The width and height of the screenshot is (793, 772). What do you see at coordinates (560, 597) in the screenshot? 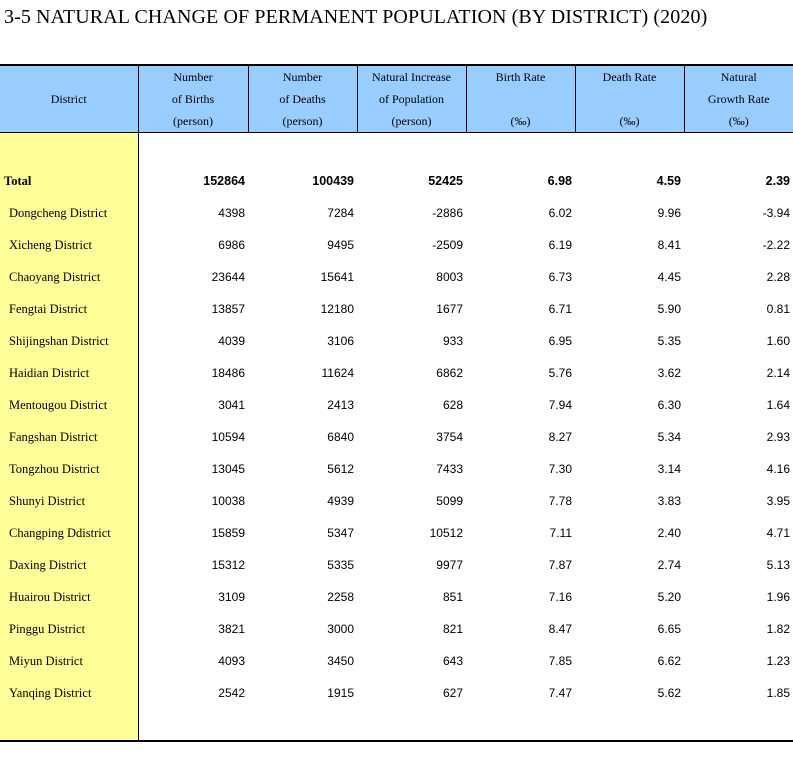
I see `cell-birth-rate: 7.16` at bounding box center [560, 597].